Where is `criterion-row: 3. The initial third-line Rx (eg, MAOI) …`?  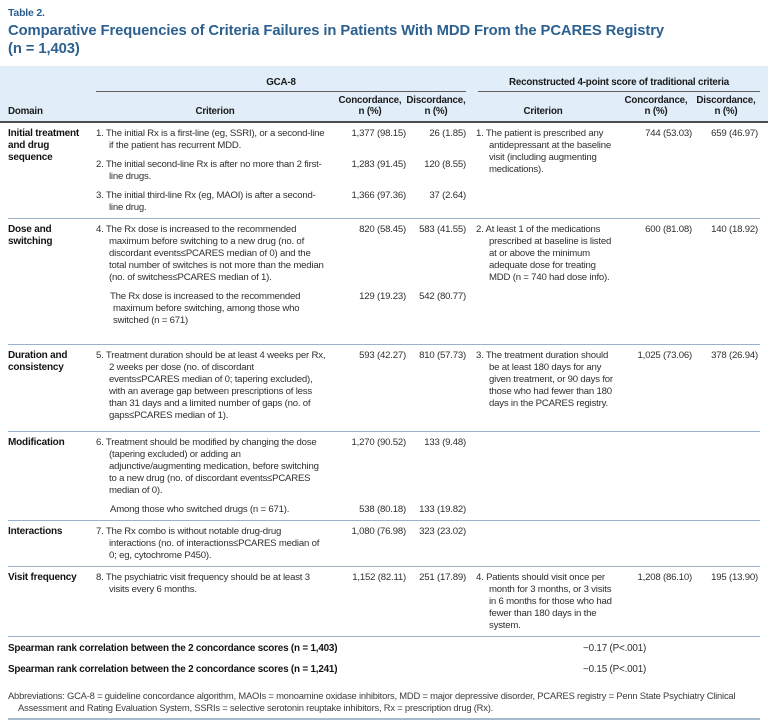 criterion-row: 3. The initial third-line Rx (eg, MAOI) … is located at coordinates (281, 202).